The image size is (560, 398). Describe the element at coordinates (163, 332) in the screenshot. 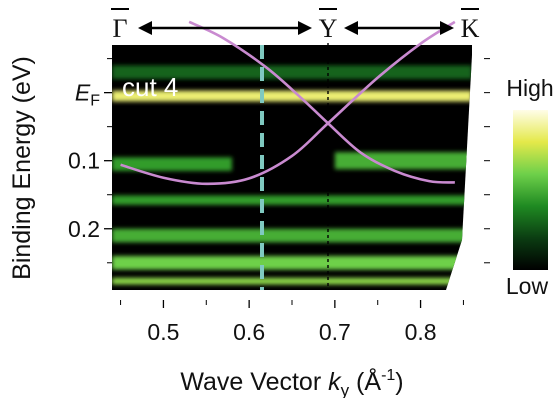

I see `x-tick-label: 0.5` at that location.